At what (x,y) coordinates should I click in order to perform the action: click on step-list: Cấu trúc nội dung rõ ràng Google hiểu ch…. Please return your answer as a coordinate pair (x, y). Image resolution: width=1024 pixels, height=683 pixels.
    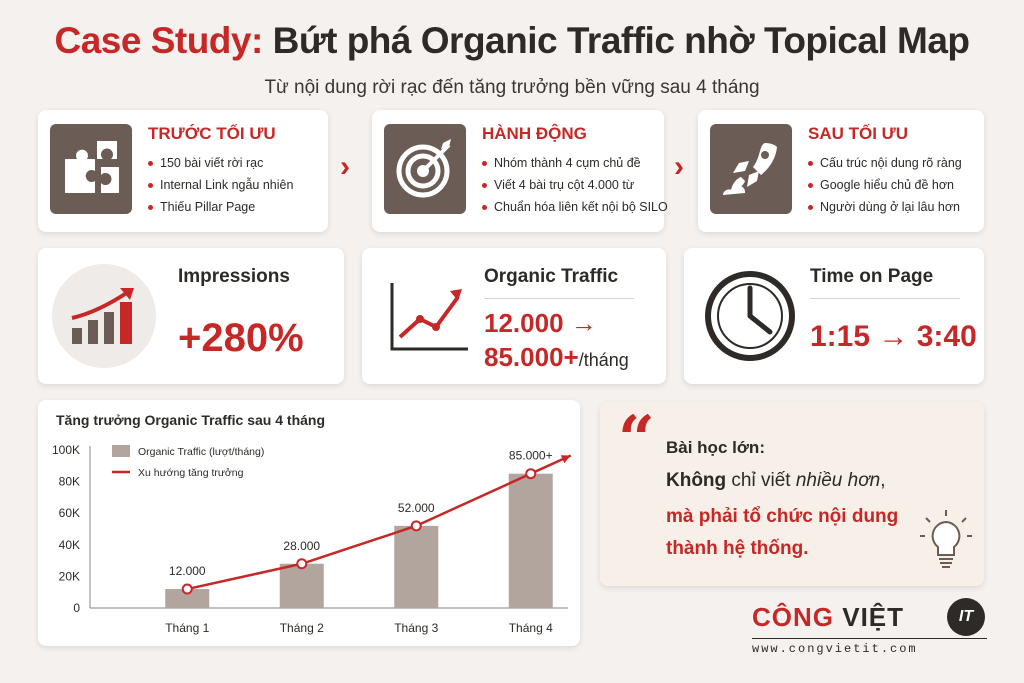
    Looking at the image, I should click on (885, 189).